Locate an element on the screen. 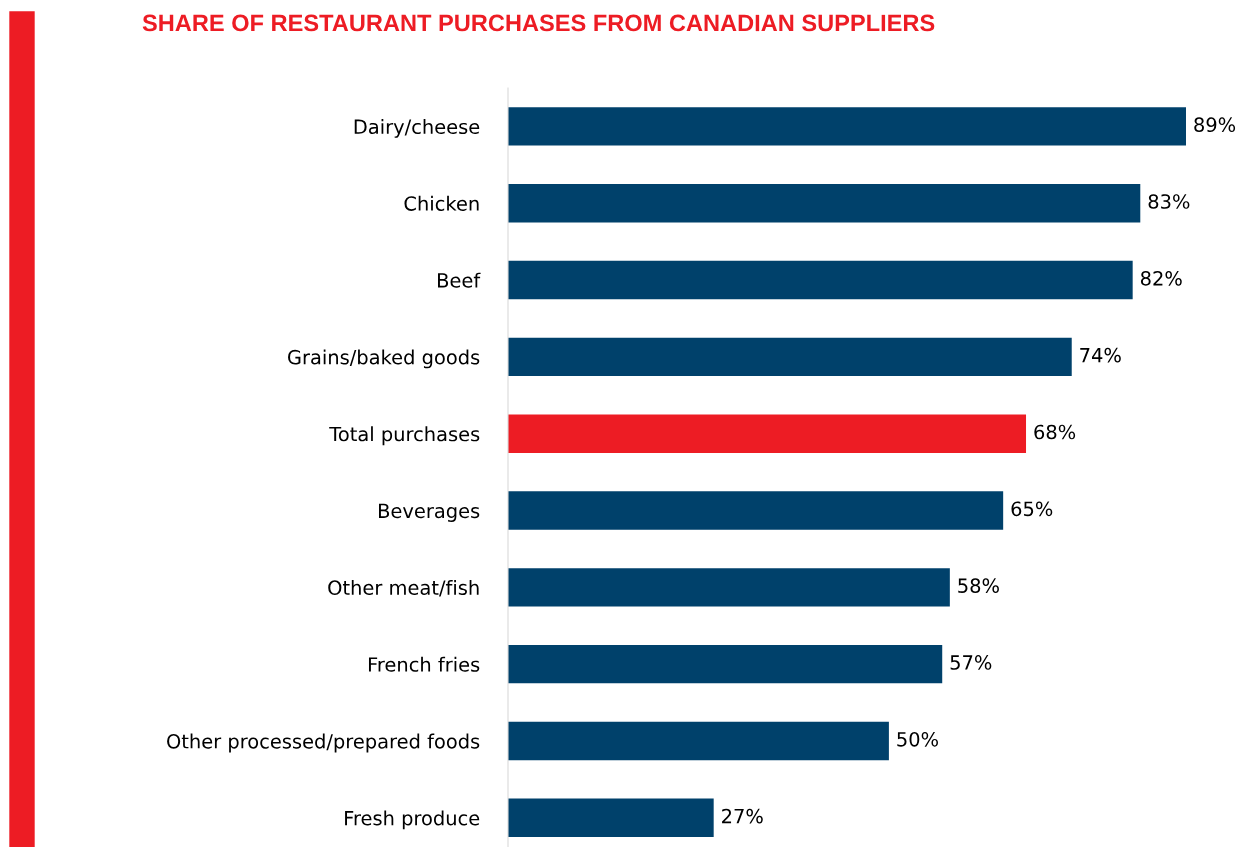 Image resolution: width=1246 pixels, height=847 pixels. data-label: 50% is located at coordinates (917, 739).